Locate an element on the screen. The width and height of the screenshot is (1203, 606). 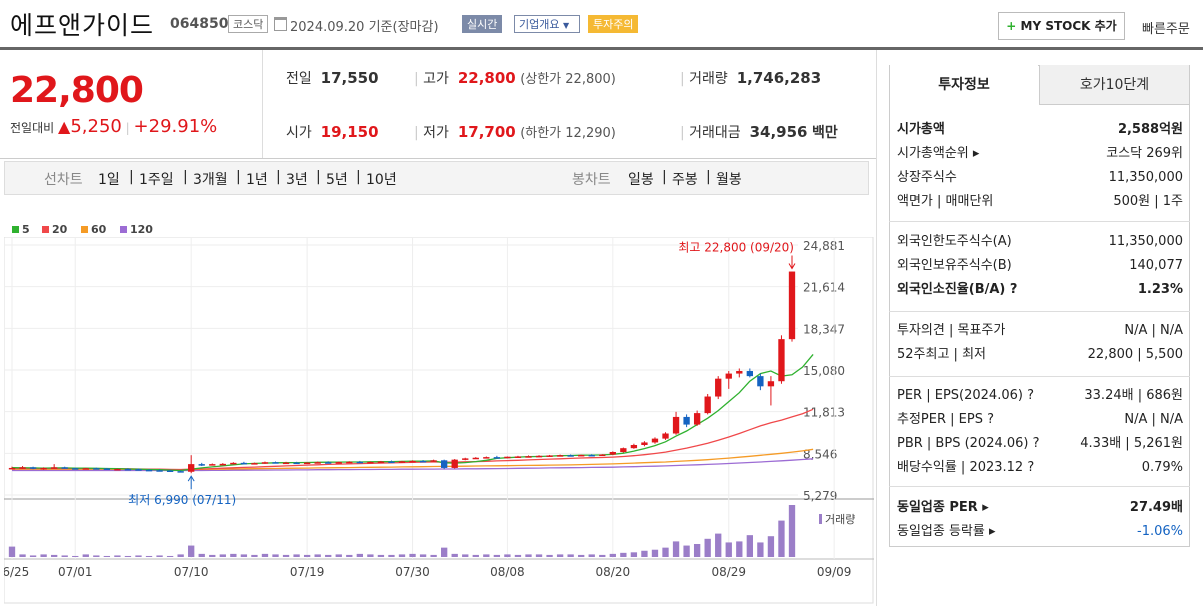
period-1y: 1년 is located at coordinates (257, 180).